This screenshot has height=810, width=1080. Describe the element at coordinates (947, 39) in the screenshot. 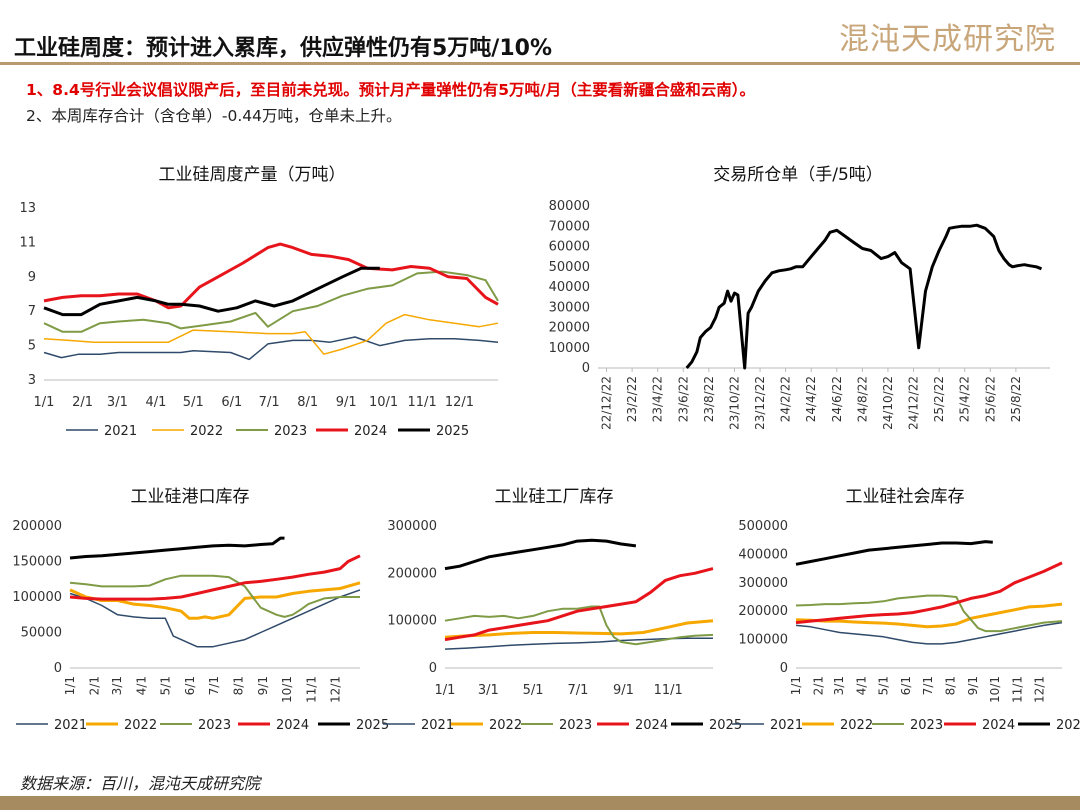

I see `brand-logo: 混沌天成研究院` at that location.